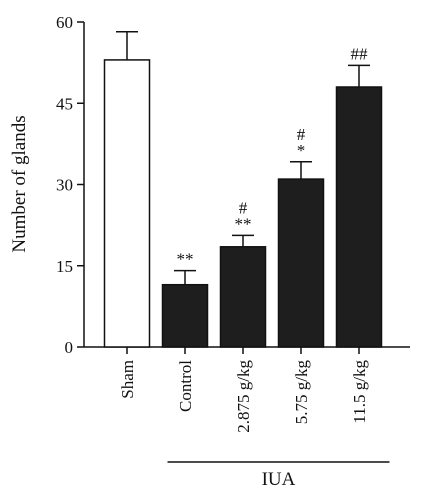  I want to click on bar-sham, so click(127, 203).